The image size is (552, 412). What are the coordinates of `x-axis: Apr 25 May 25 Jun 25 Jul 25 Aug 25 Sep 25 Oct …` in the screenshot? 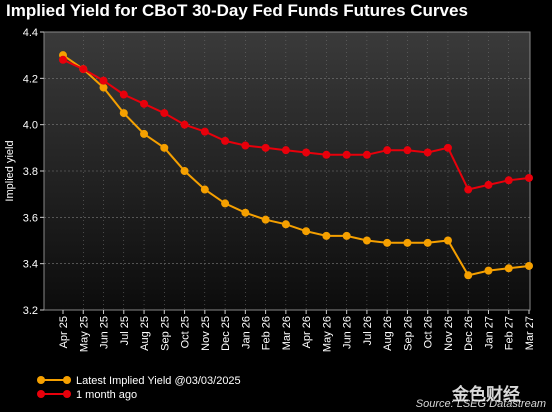 It's located at (297, 331).